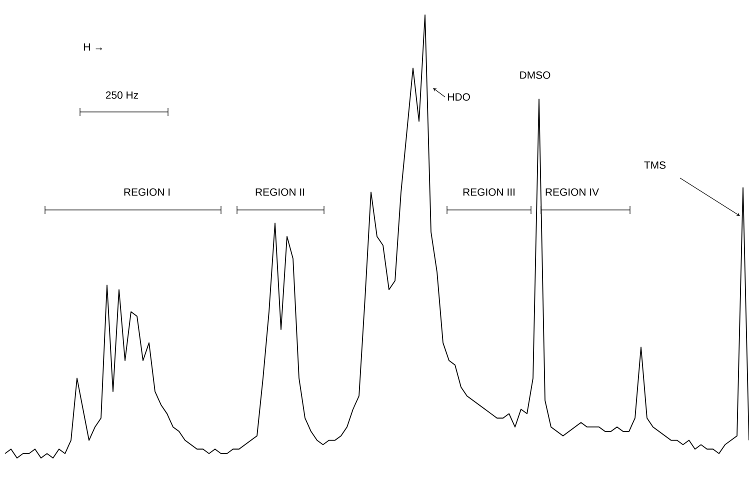 This screenshot has width=749, height=478. I want to click on annotation: REGION IV, so click(572, 192).